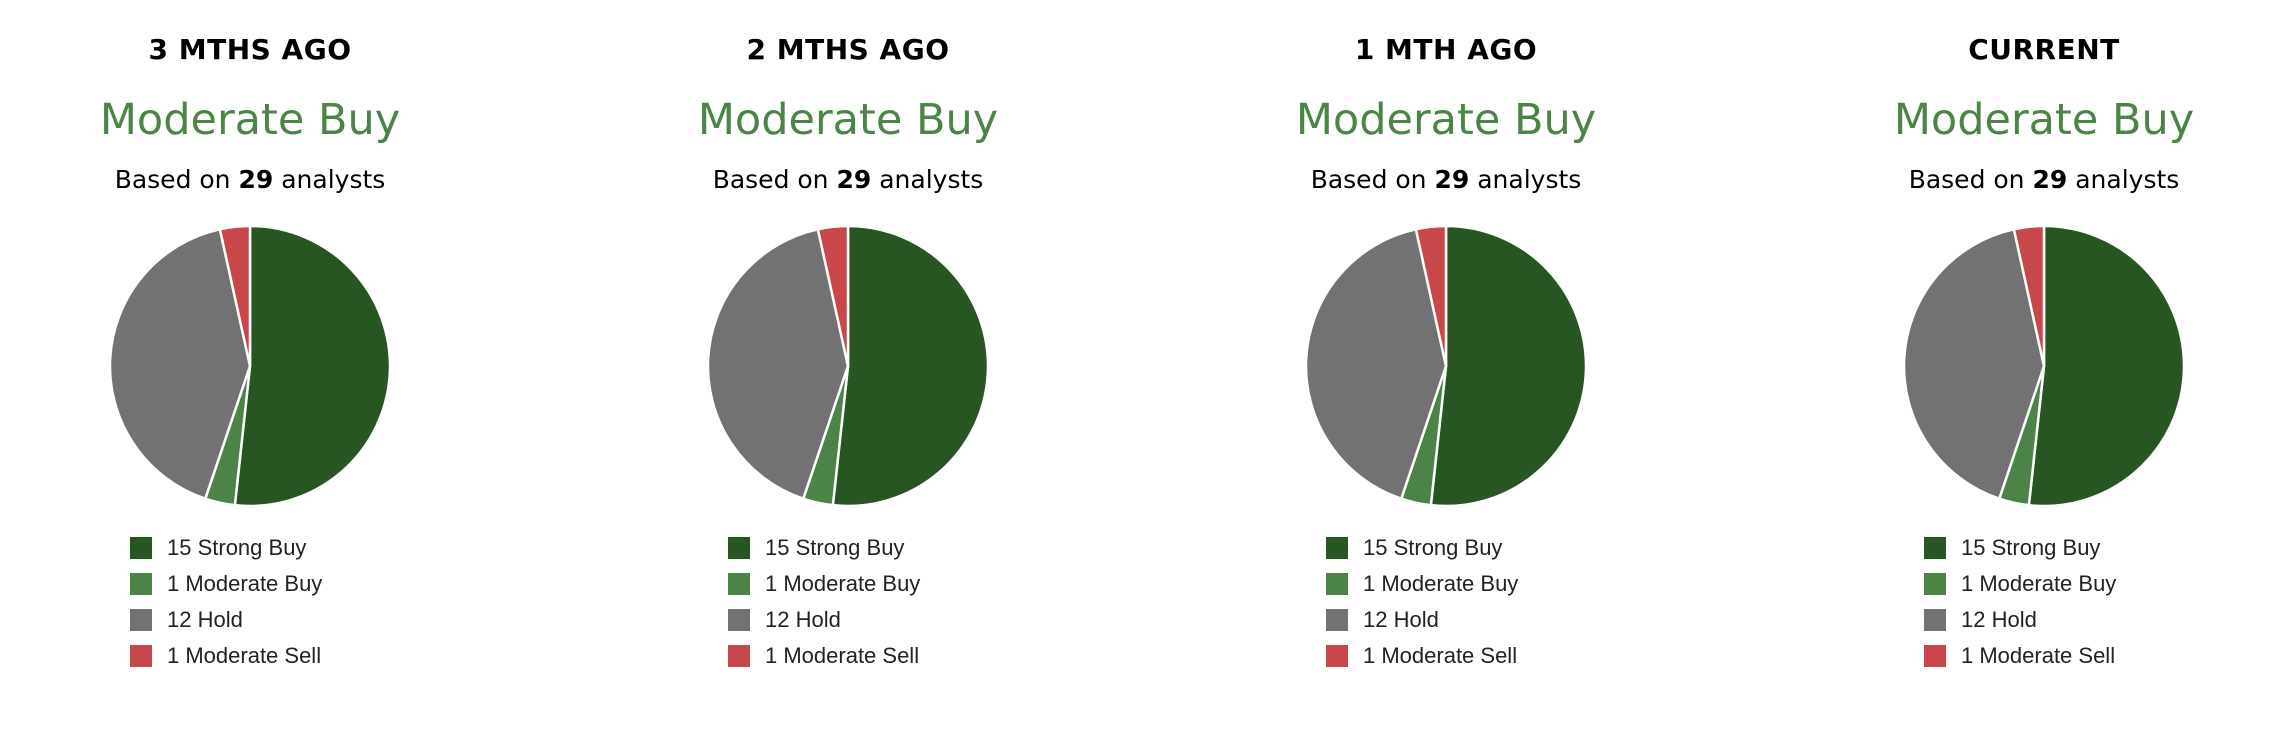 The width and height of the screenshot is (2270, 730). Describe the element at coordinates (848, 49) in the screenshot. I see `period-title: 2 MTHS AGO` at that location.